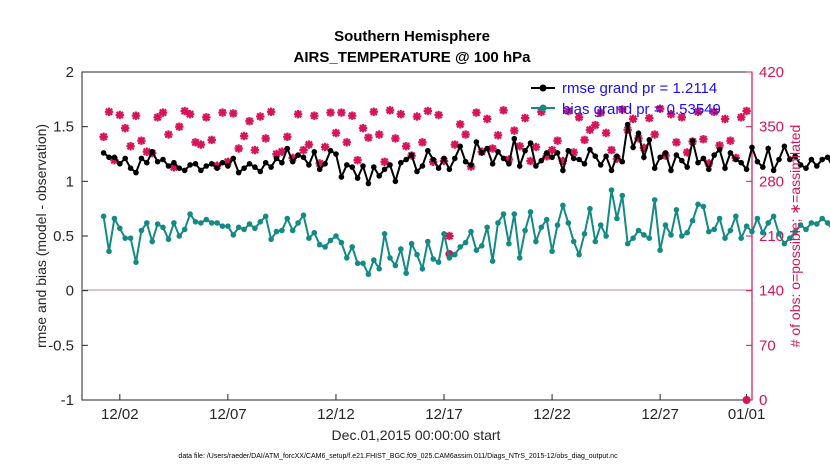 The height and width of the screenshot is (470, 830). Describe the element at coordinates (63, 127) in the screenshot. I see `y-tick-label: 1.5` at that location.